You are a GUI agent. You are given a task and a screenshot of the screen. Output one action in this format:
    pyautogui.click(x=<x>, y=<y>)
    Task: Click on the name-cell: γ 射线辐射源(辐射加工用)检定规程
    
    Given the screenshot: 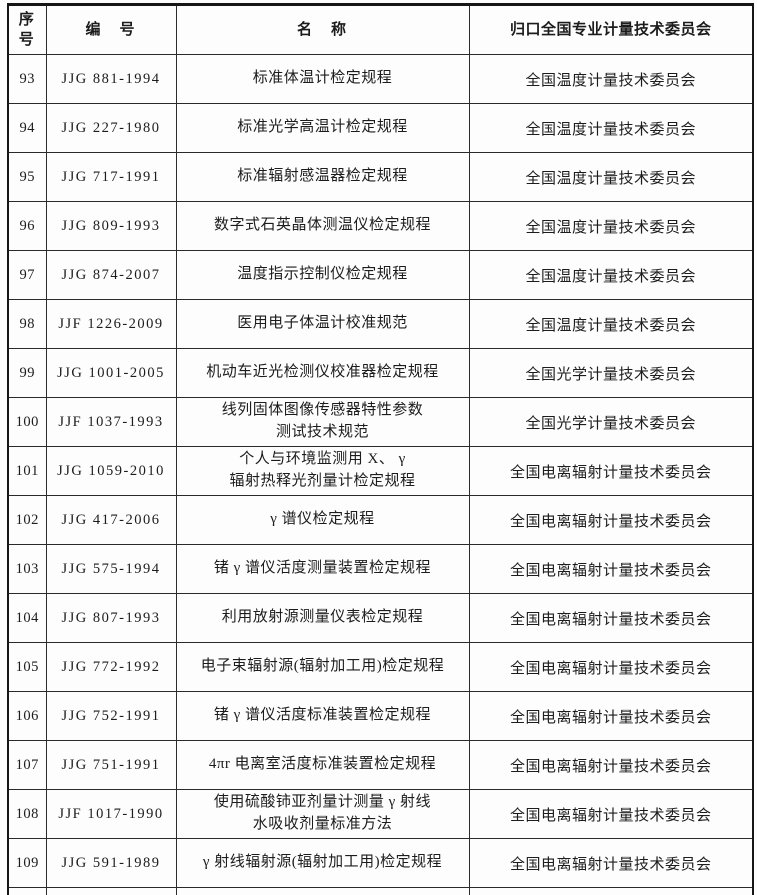 What is the action you would take?
    pyautogui.click(x=322, y=863)
    